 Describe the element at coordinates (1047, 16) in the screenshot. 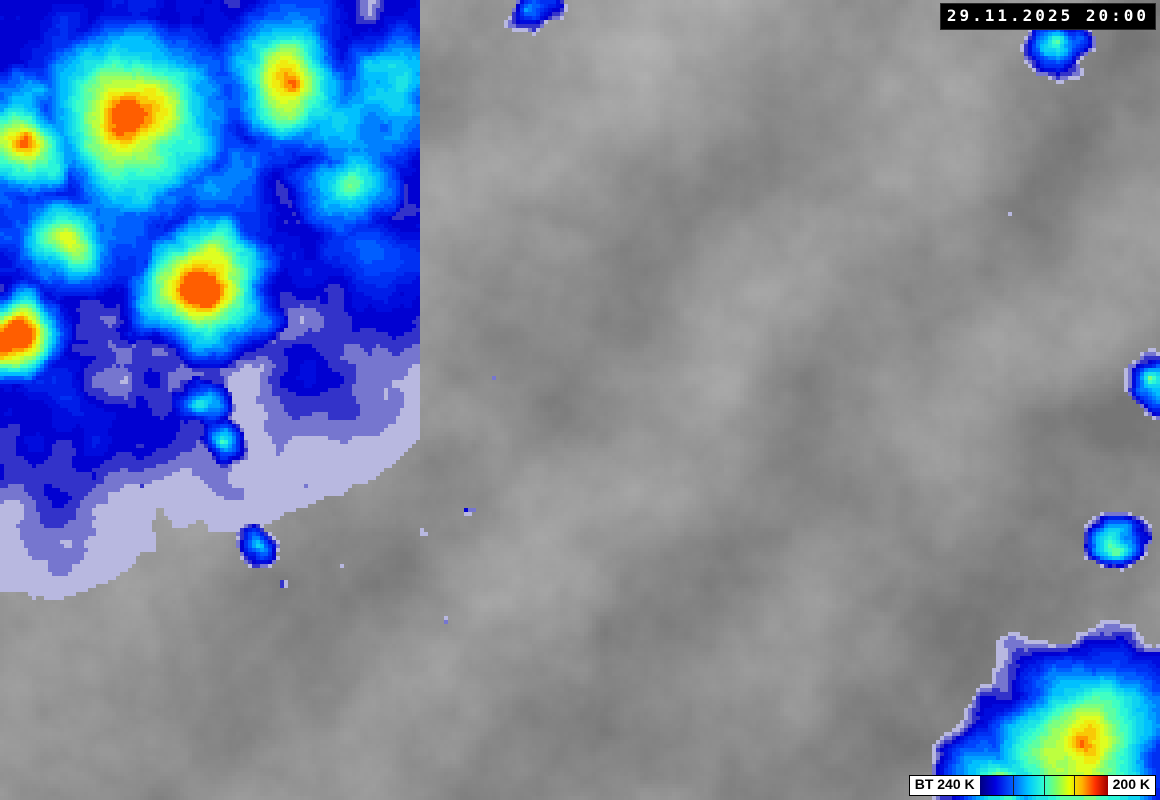

I see `timestamp-overlay: 29.11.2025 20:00` at that location.